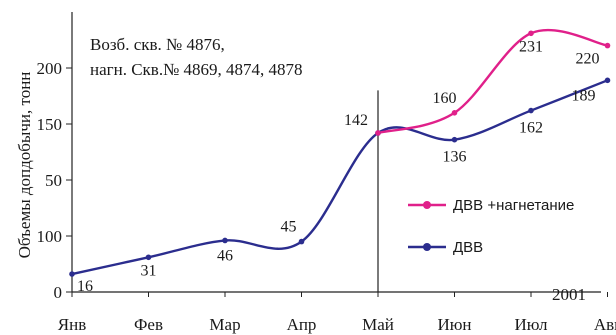 The image size is (616, 335). Describe the element at coordinates (225, 255) in the screenshot. I see `series-2-data-label: 46` at that location.